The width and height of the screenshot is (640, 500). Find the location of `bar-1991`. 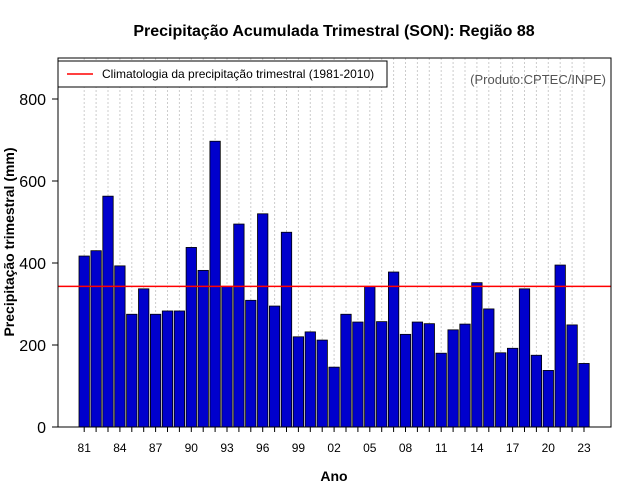

bar-1991 is located at coordinates (203, 348).